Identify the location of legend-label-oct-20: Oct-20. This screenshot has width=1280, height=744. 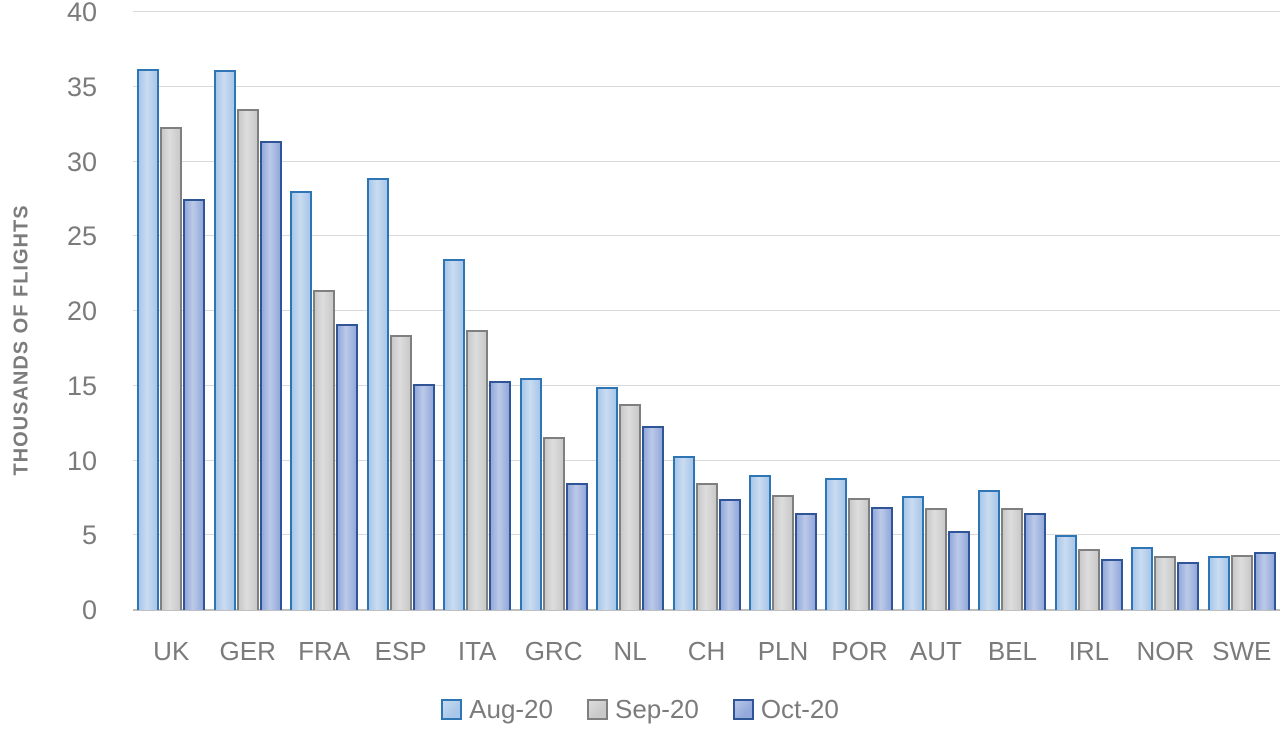
(799, 709).